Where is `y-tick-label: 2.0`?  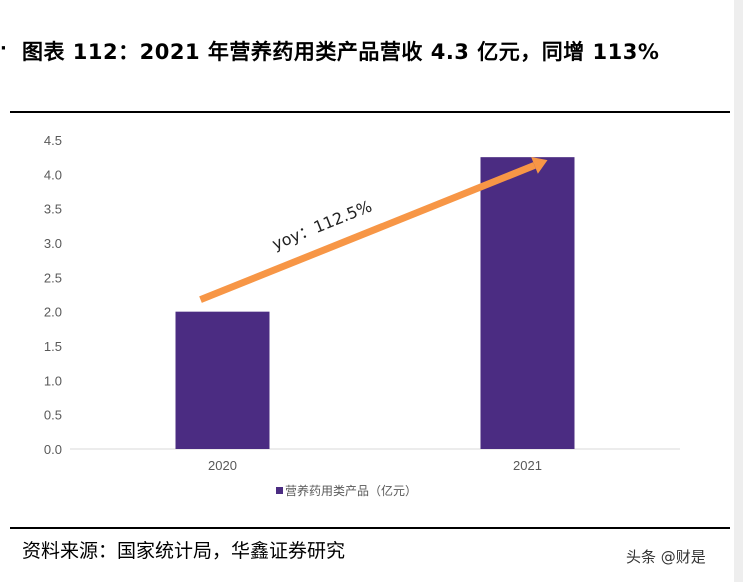
y-tick-label: 2.0 is located at coordinates (53, 312).